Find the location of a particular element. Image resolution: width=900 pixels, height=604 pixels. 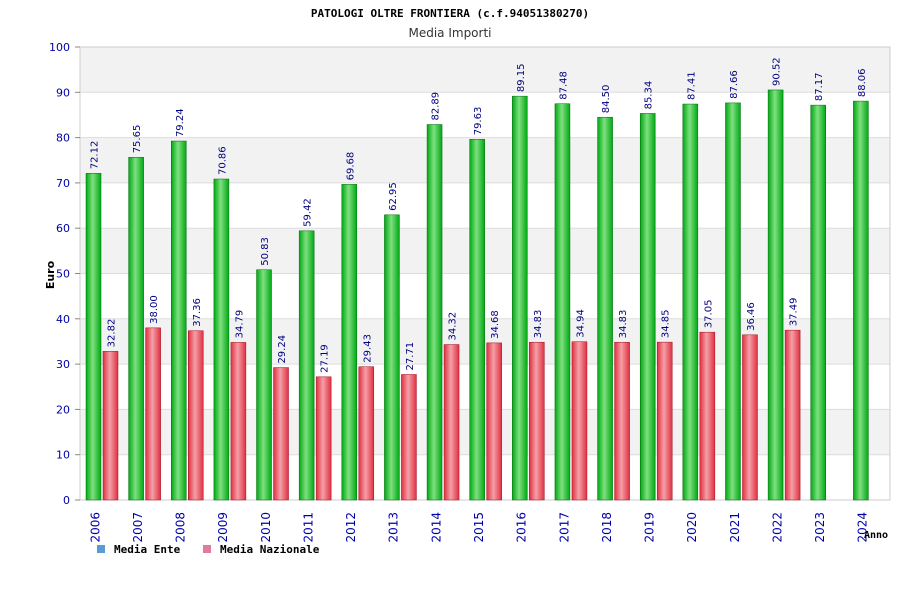

x-tick-label: 2015 is located at coordinates (479, 527).